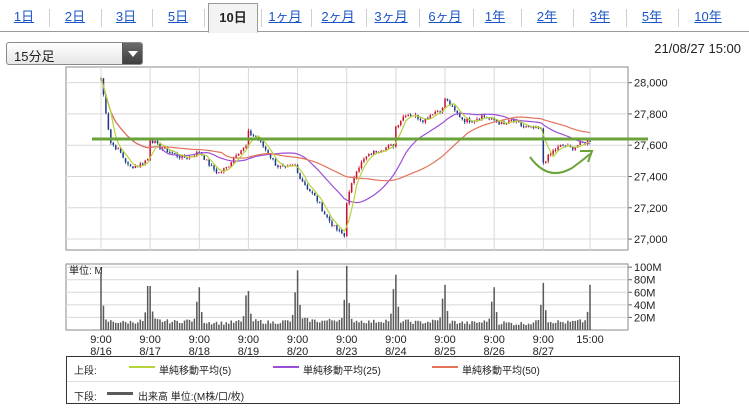 This screenshot has height=410, width=749. I want to click on tab-8: 3ヶ月, so click(391, 16).